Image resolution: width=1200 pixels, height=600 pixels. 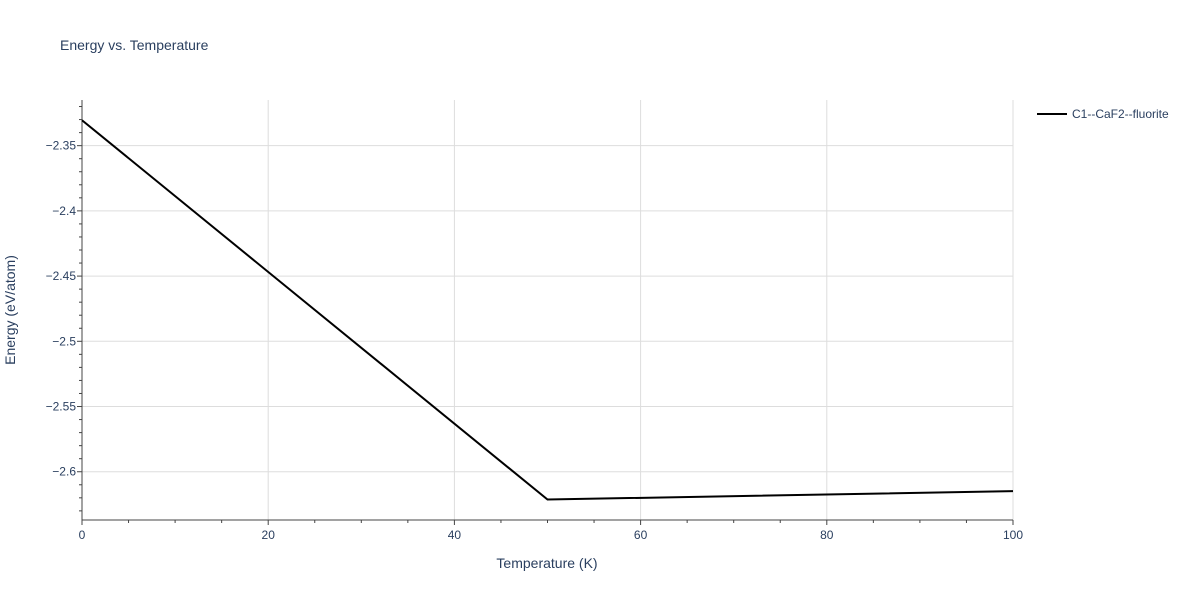 What do you see at coordinates (82, 535) in the screenshot?
I see `x-tick-label: 0` at bounding box center [82, 535].